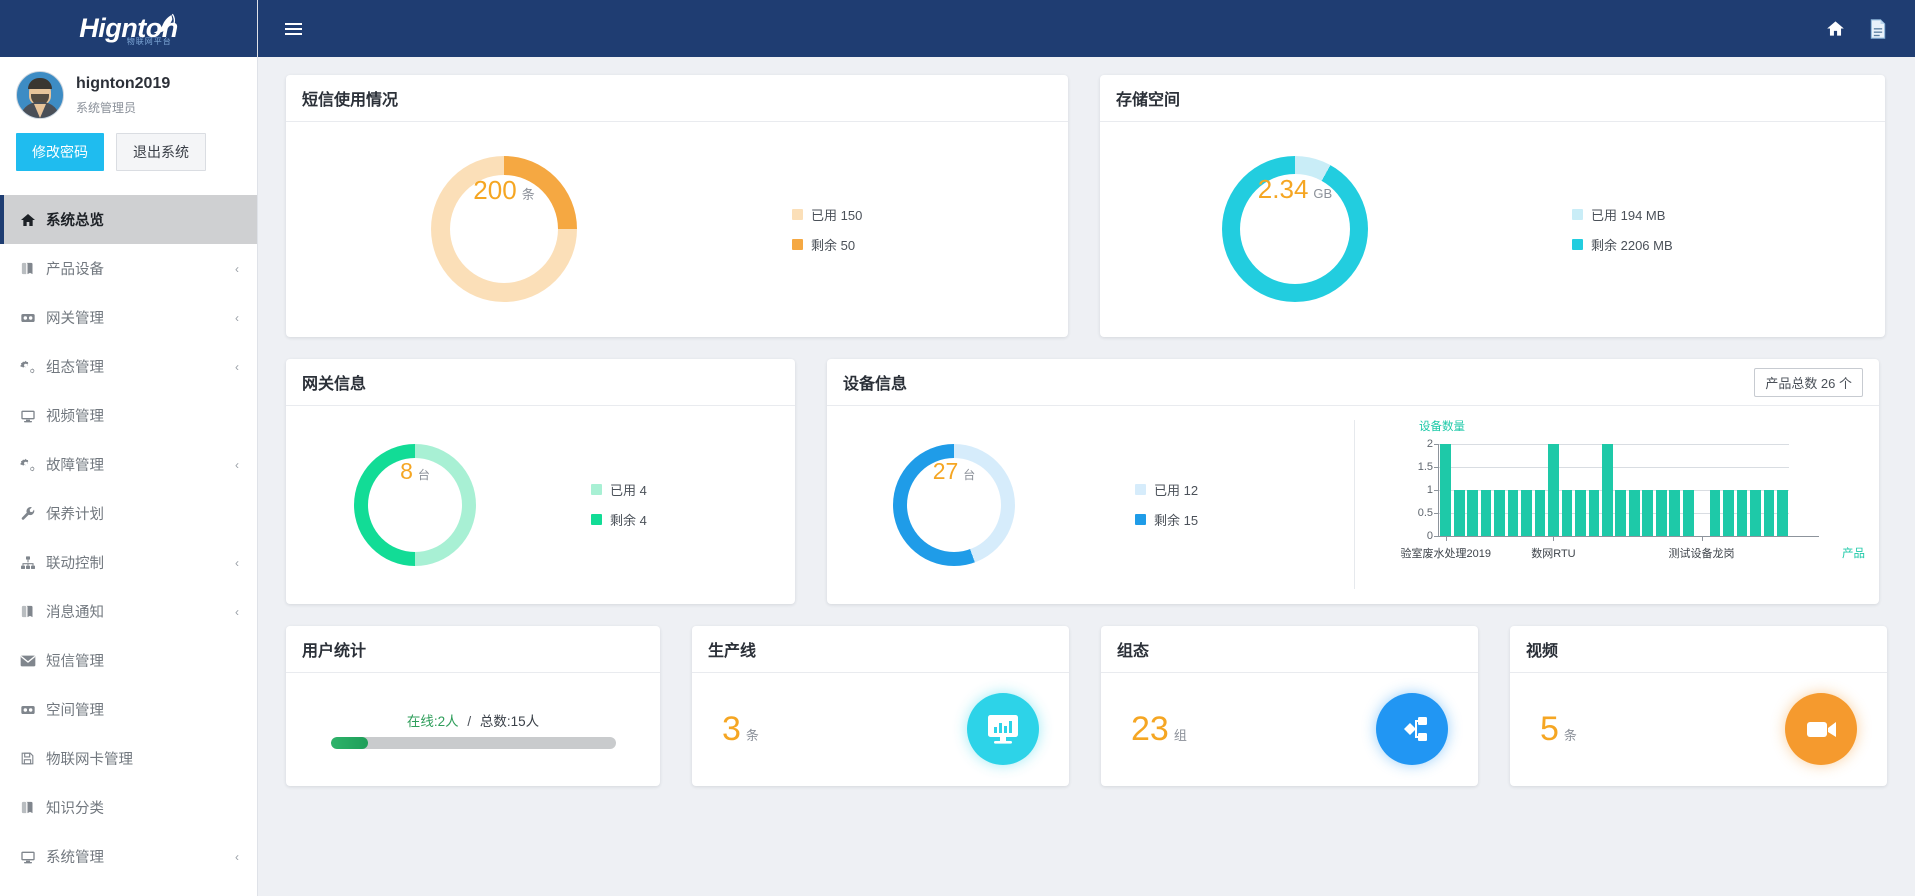  I want to click on profile-panel: hignton2019 系统管理员 修改密码 退出系统, so click(128, 120).